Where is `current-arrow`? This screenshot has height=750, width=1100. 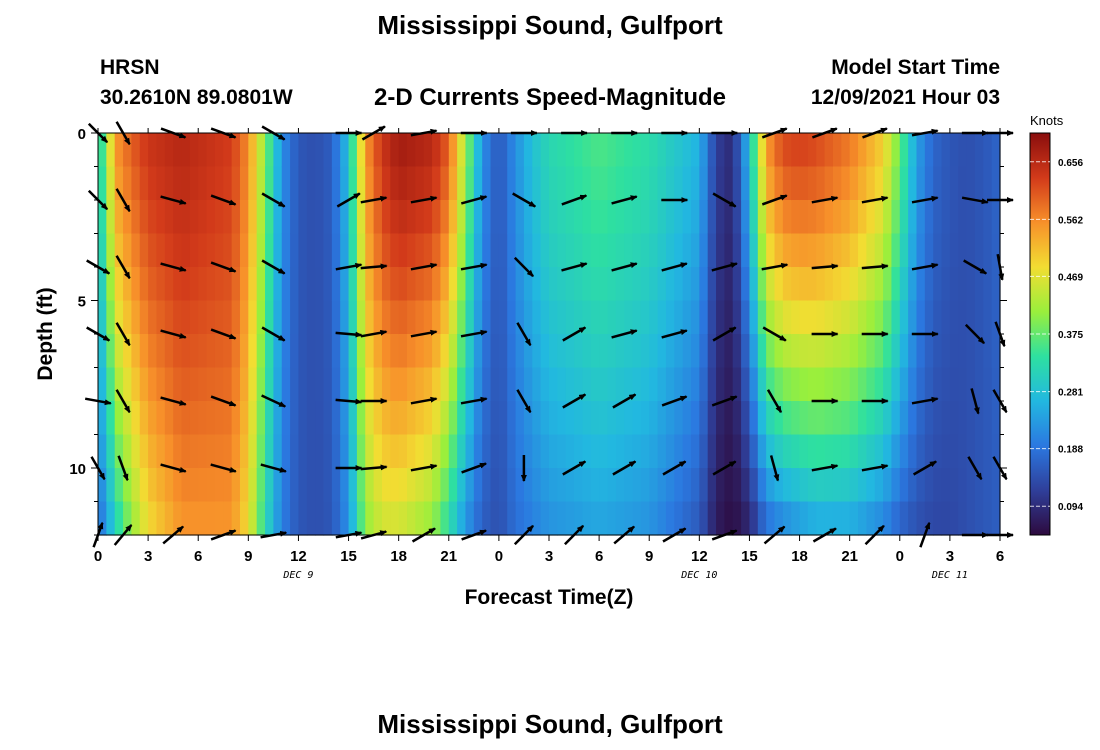 current-arrow is located at coordinates (349, 334).